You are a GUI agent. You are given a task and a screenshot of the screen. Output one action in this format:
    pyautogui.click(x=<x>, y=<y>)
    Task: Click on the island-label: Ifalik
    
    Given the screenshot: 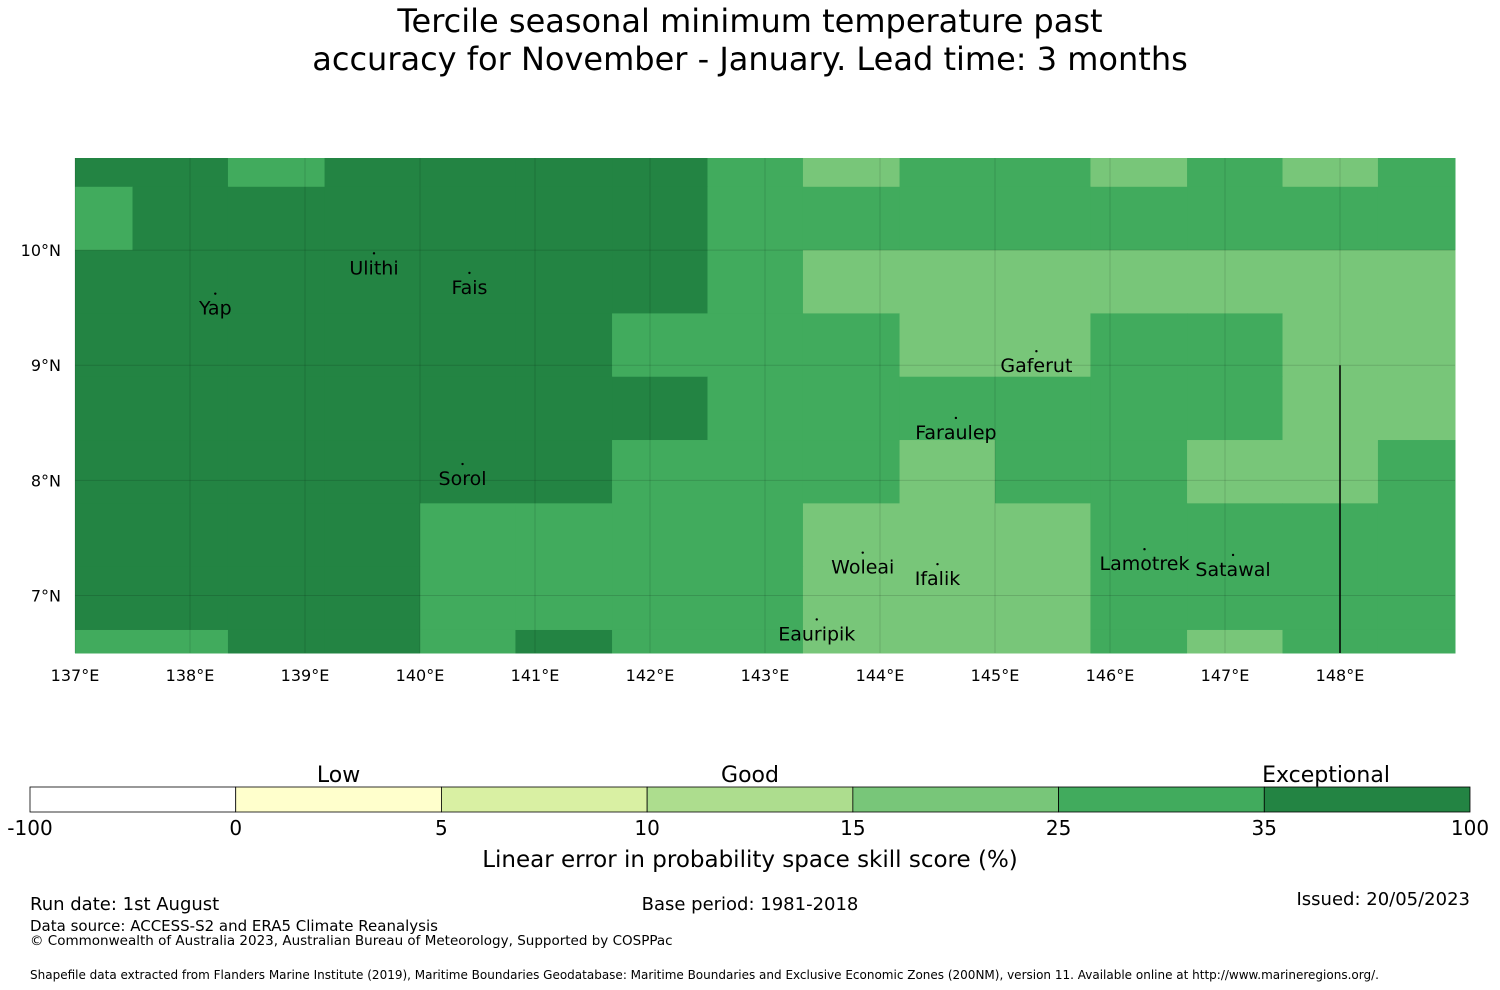 What is the action you would take?
    pyautogui.click(x=938, y=579)
    